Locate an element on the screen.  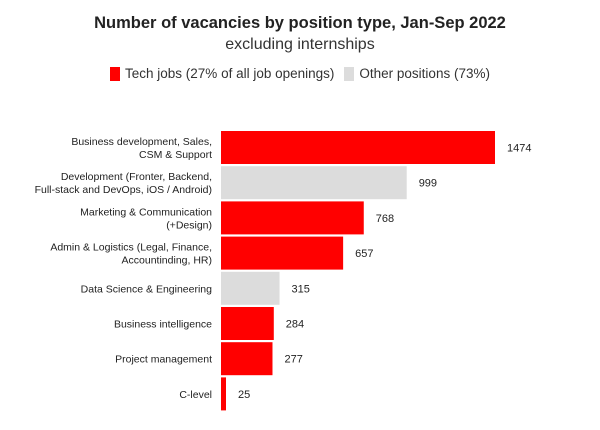
category-label-5: Business intelligence is located at coordinates (163, 325).